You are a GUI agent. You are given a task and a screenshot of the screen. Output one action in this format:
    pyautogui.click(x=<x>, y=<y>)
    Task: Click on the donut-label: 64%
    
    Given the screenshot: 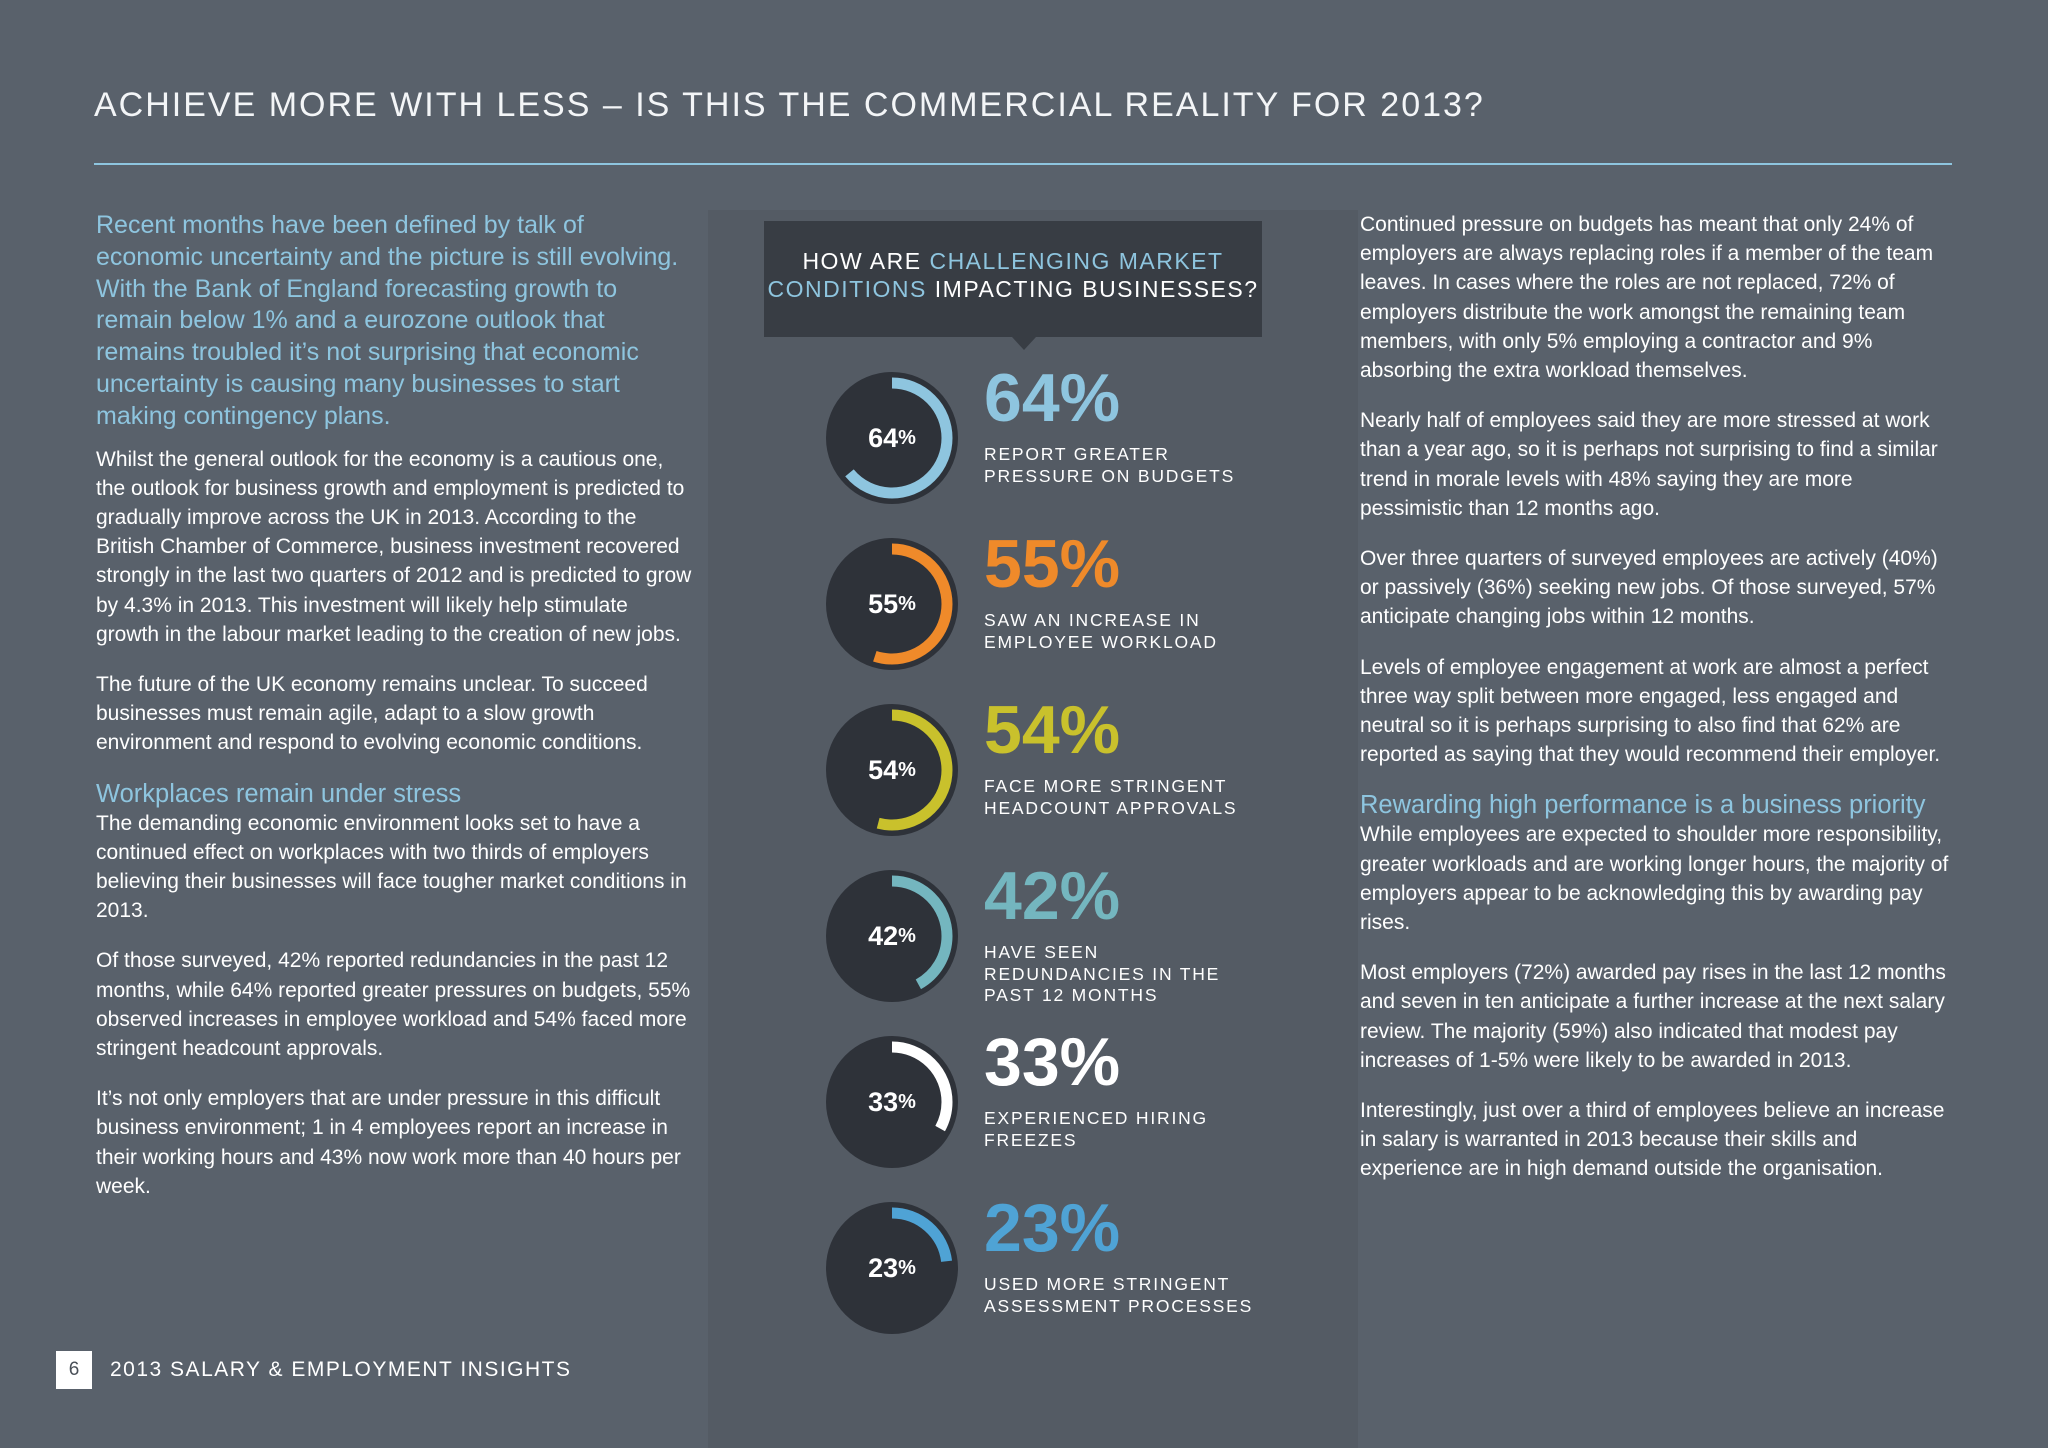 What is the action you would take?
    pyautogui.click(x=892, y=438)
    